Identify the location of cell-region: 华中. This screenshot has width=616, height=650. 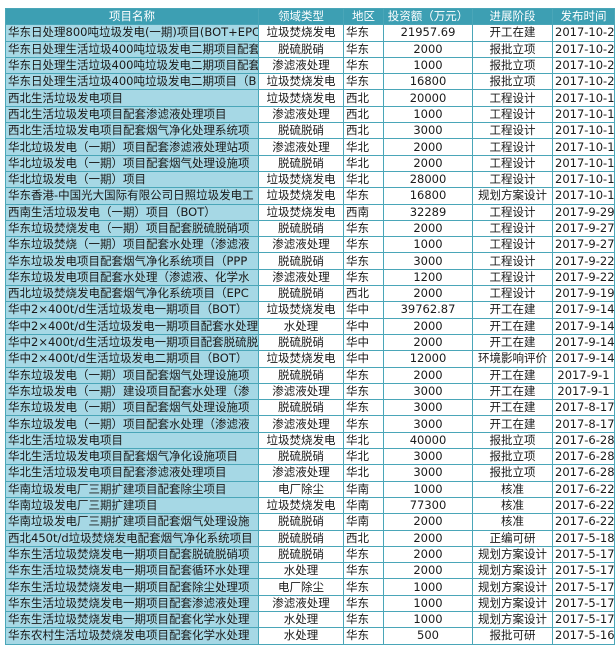
(363, 310).